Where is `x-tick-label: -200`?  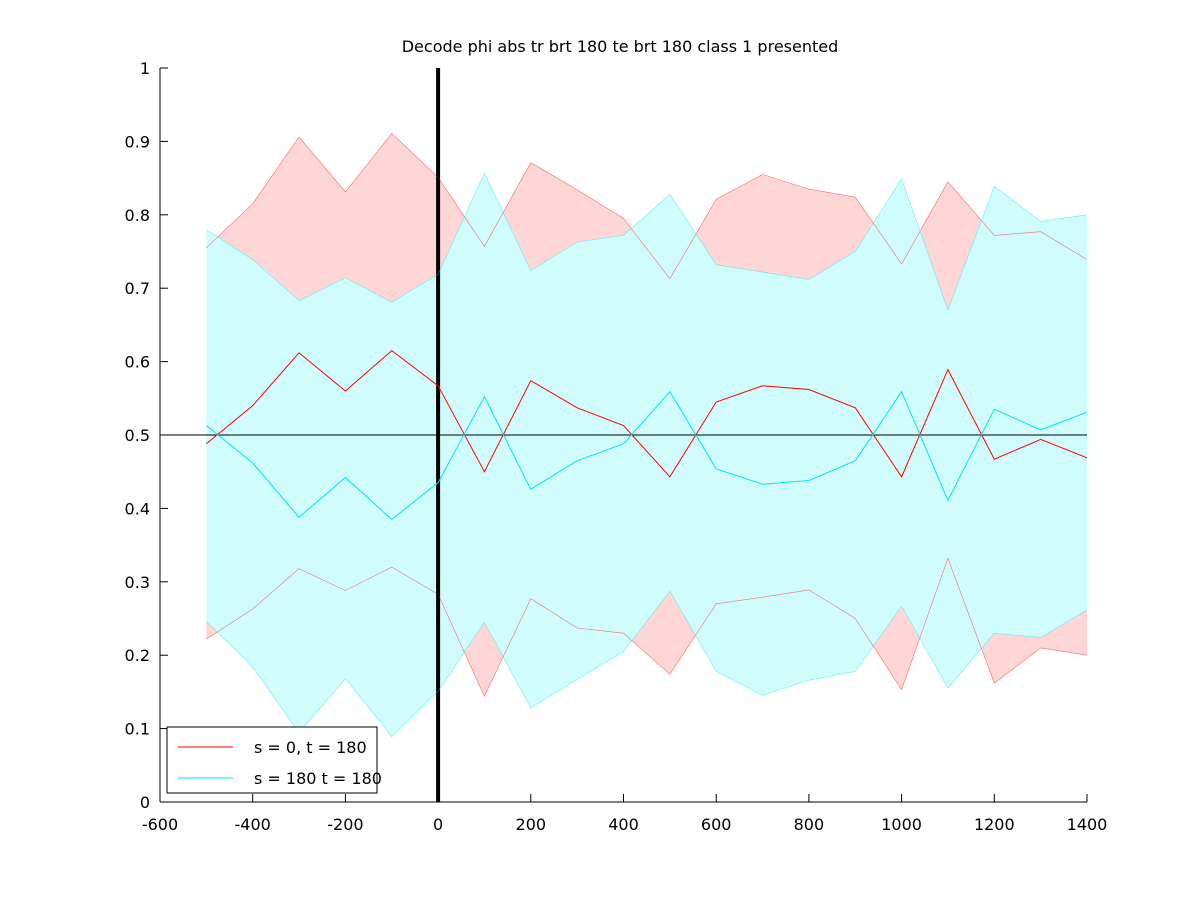 x-tick-label: -200 is located at coordinates (345, 824).